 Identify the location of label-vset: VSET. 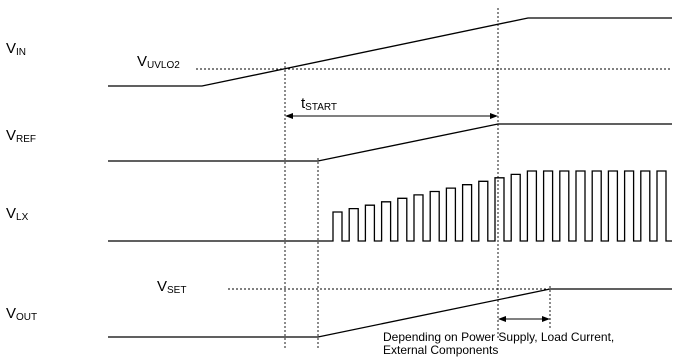
(171, 287).